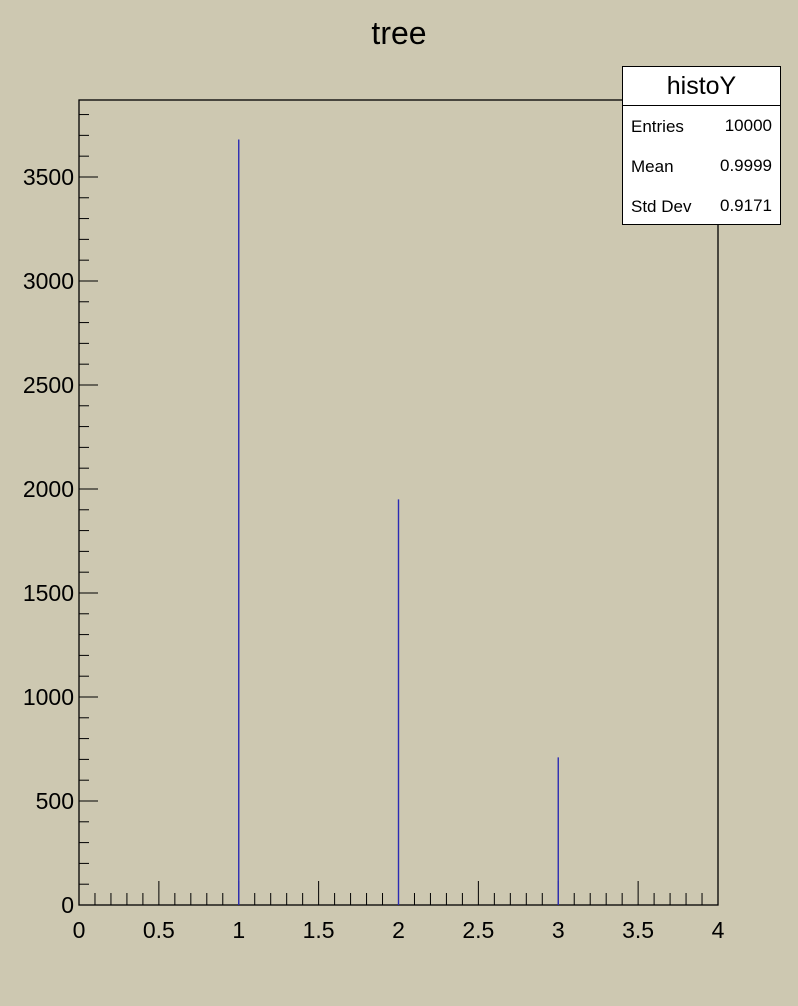  I want to click on stats-row-std-dev: Std Dev 0.9171, so click(701, 206).